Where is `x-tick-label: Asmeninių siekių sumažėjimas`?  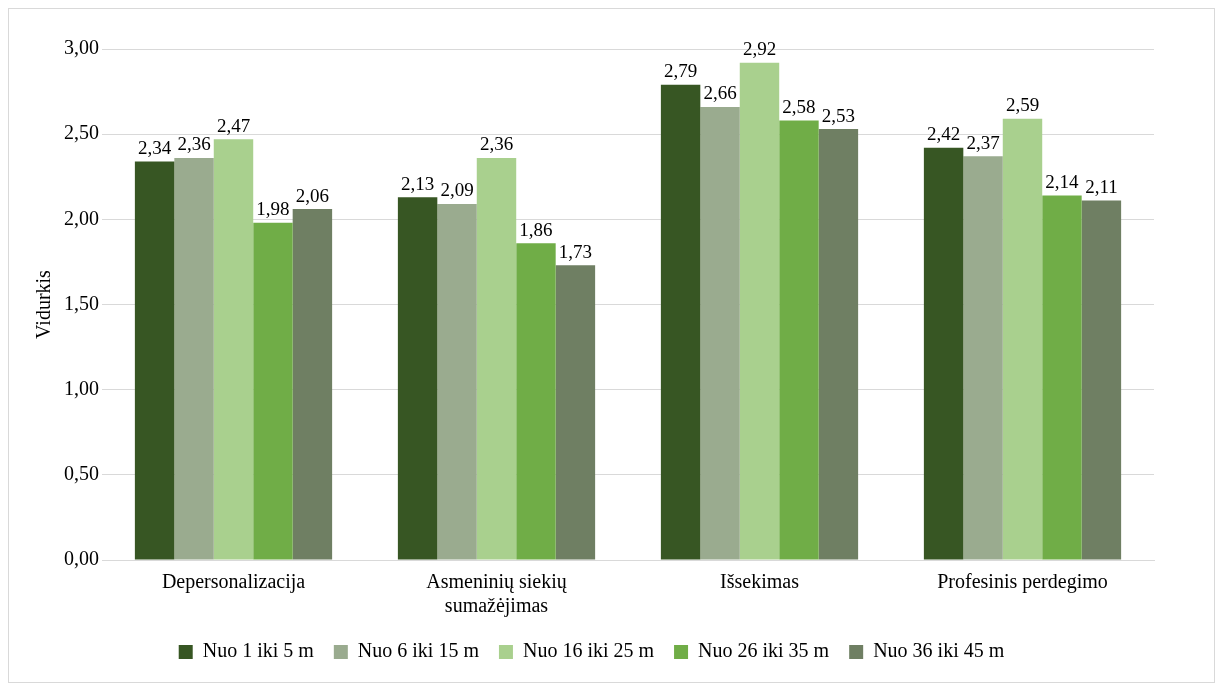 x-tick-label: Asmeninių siekių sumažėjimas is located at coordinates (497, 594).